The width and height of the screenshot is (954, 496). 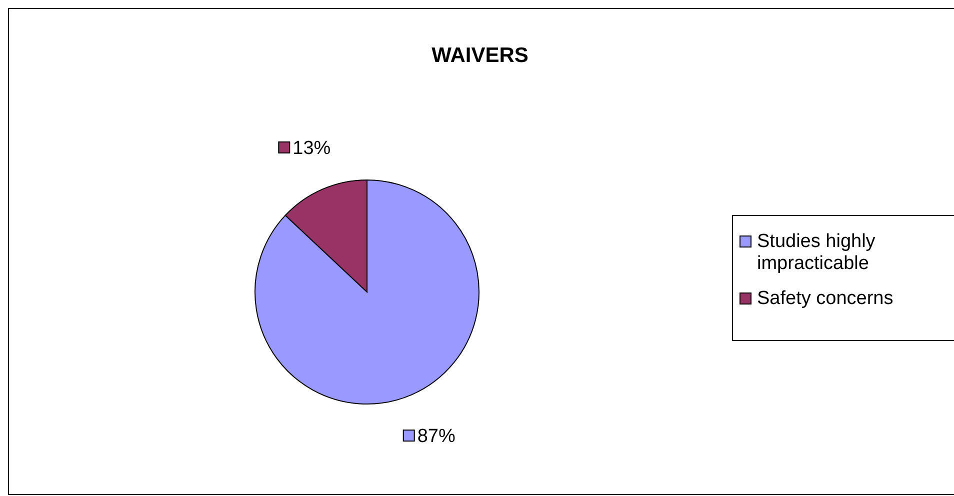 What do you see at coordinates (311, 148) in the screenshot?
I see `data-label: 13%` at bounding box center [311, 148].